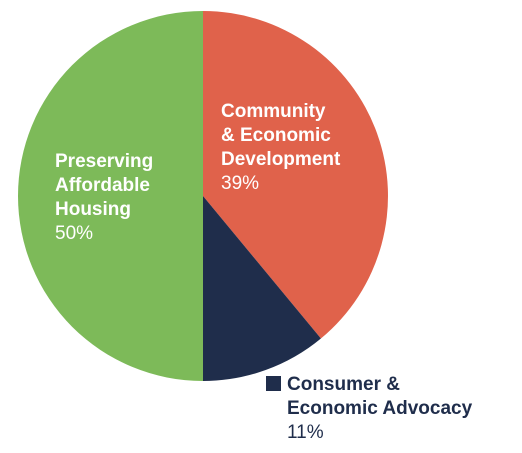 Image resolution: width=522 pixels, height=453 pixels. I want to click on slice-name-line: Preserving, so click(104, 161).